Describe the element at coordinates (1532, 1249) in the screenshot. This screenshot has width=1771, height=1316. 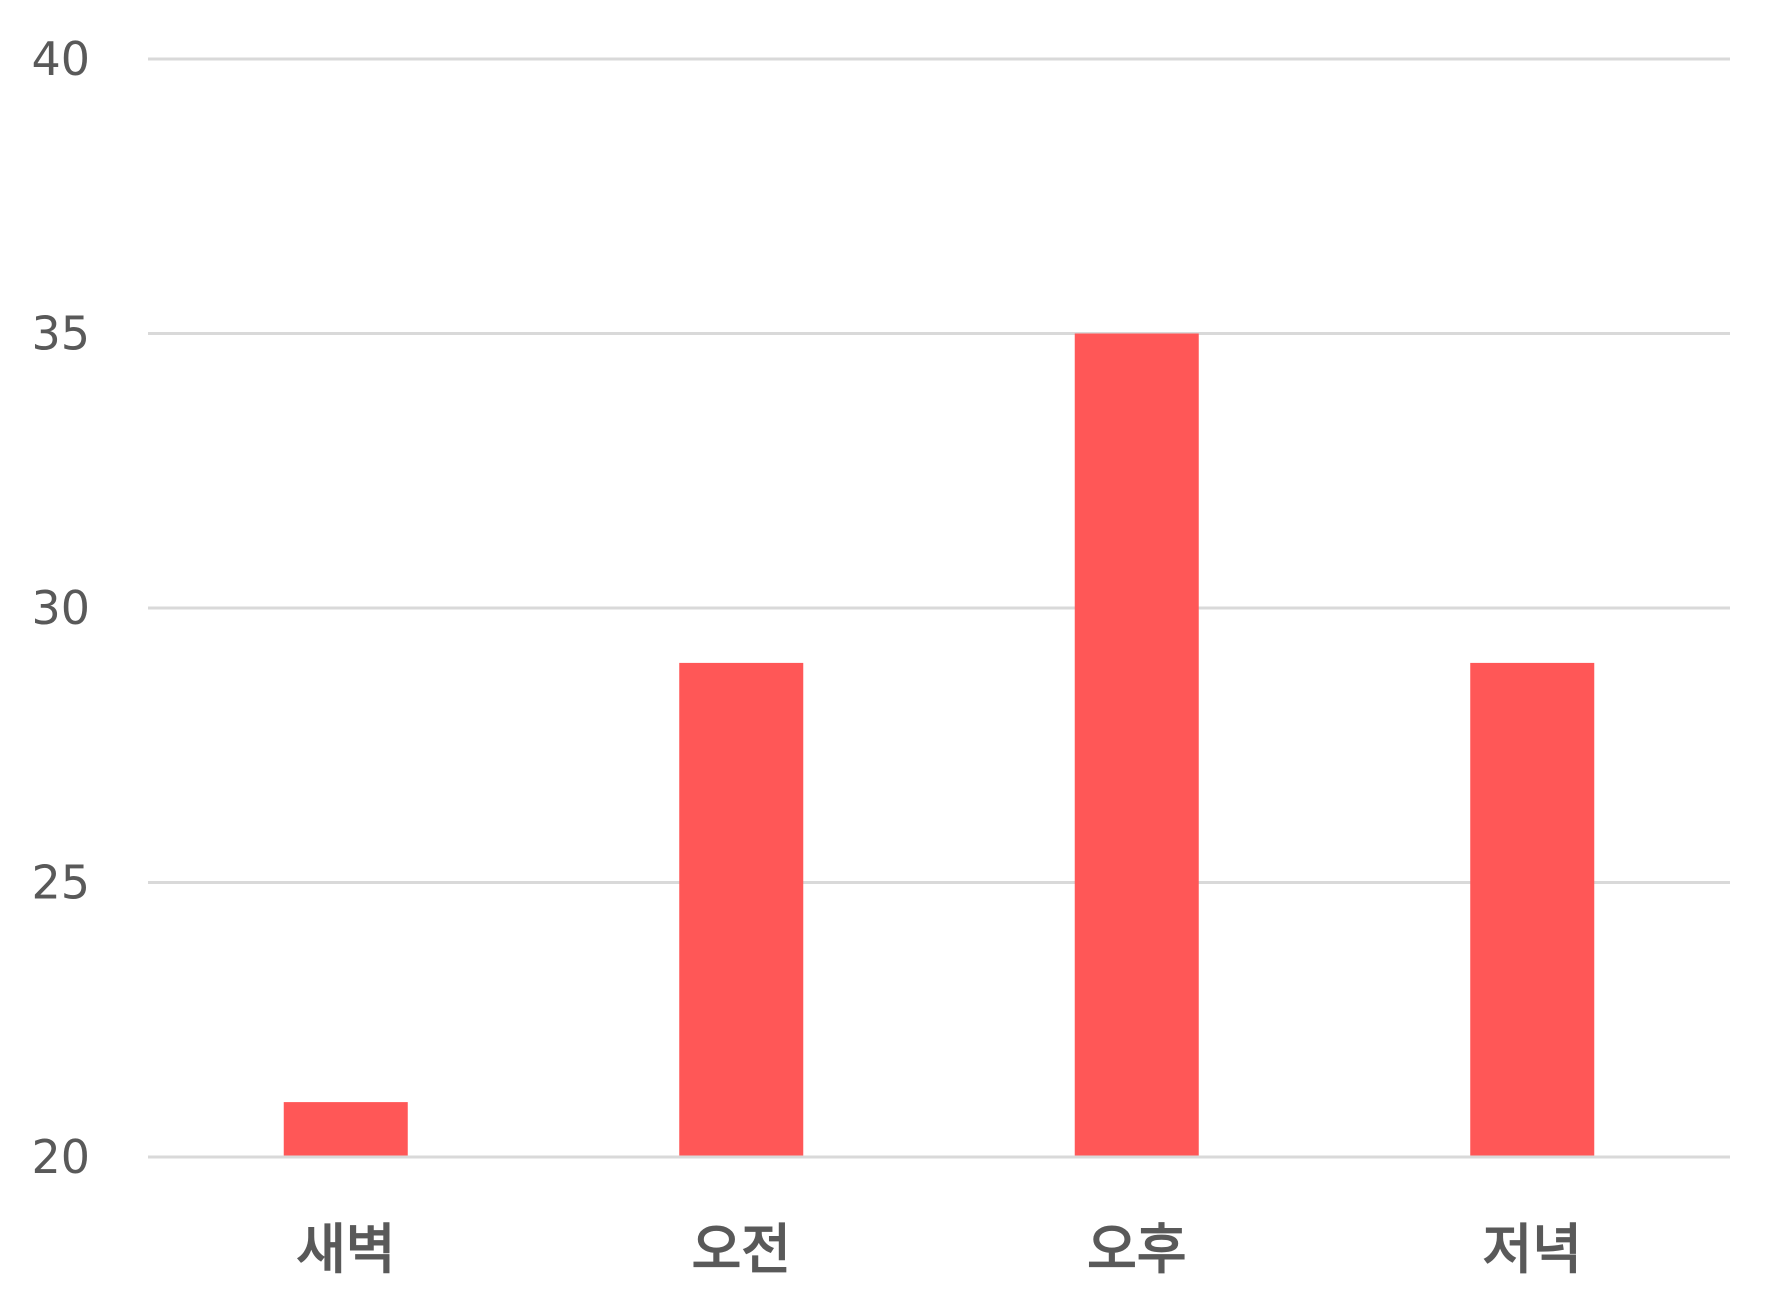
I see `x-tick-label: 저녁` at that location.